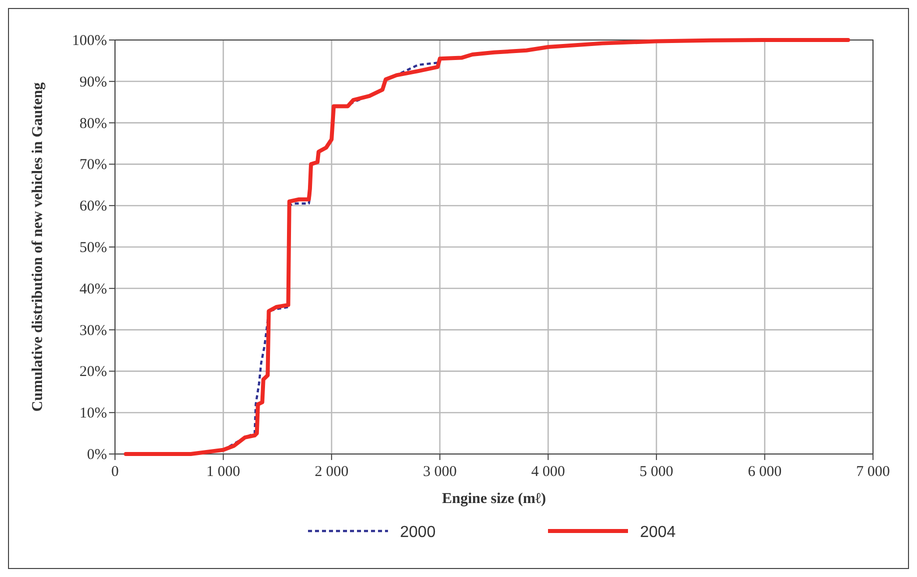 The width and height of the screenshot is (917, 577). I want to click on x-tick-label: 3 000, so click(439, 472).